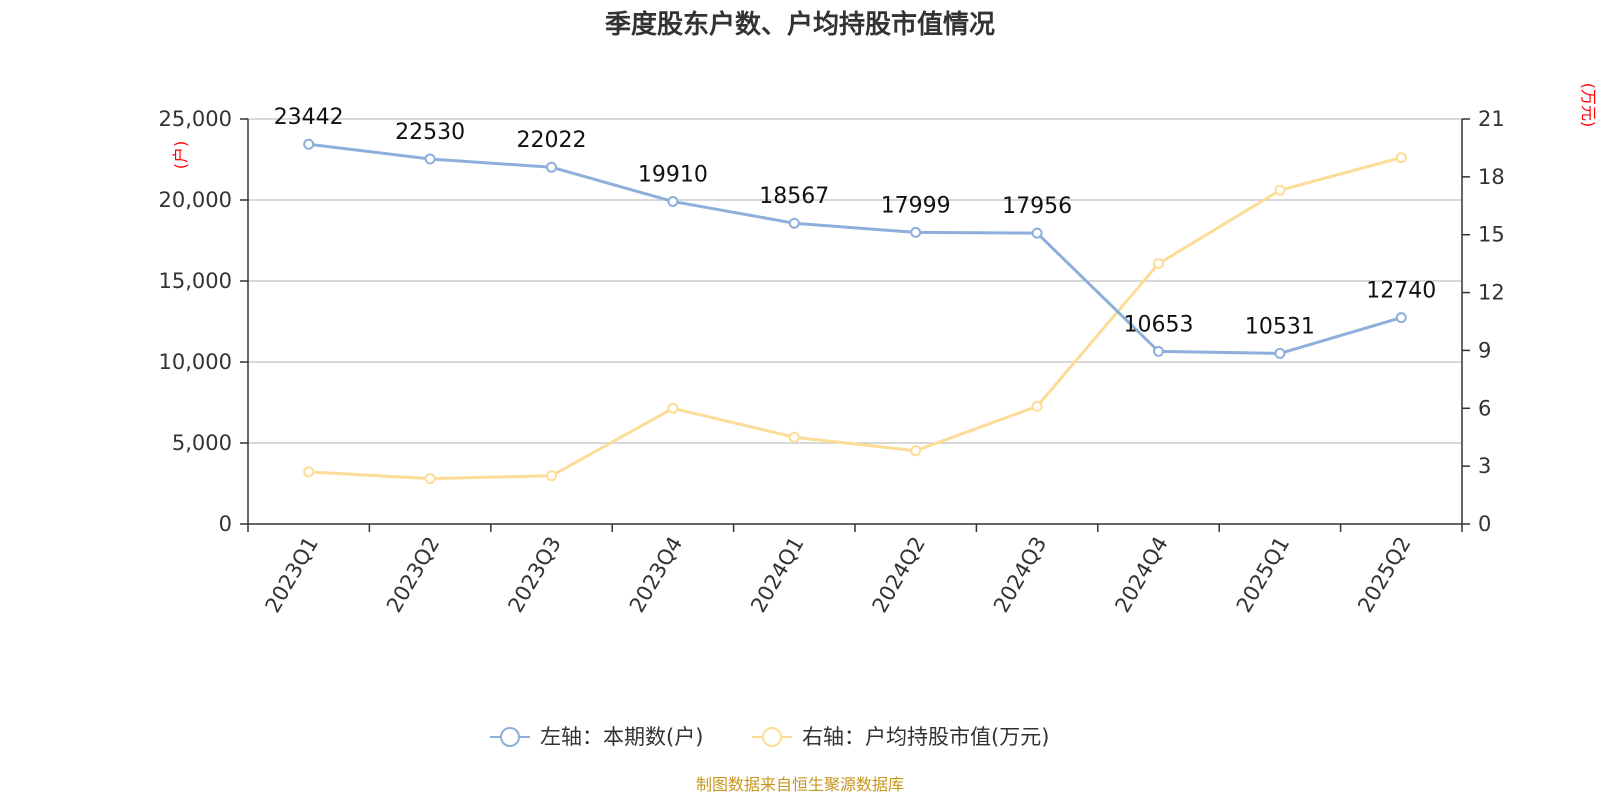 This screenshot has height=800, width=1600. I want to click on left-axis-tick-label: 20,000, so click(195, 200).